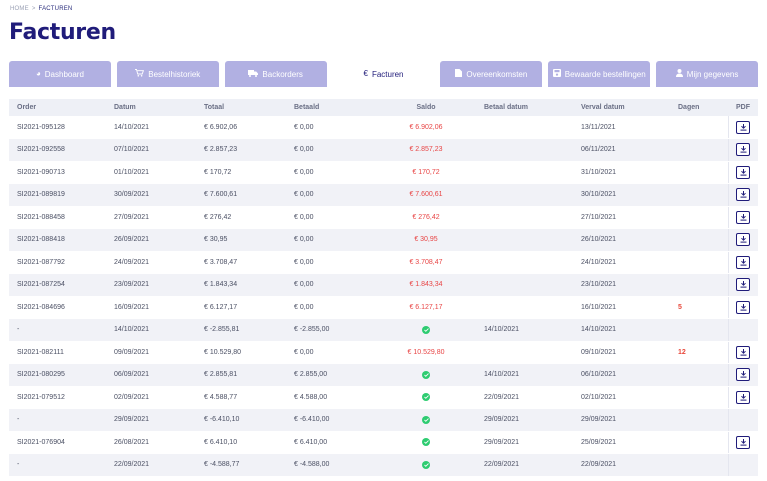 This screenshot has width=767, height=481. Describe the element at coordinates (621, 195) in the screenshot. I see `cell-verval-datum: 30/10/2021` at that location.